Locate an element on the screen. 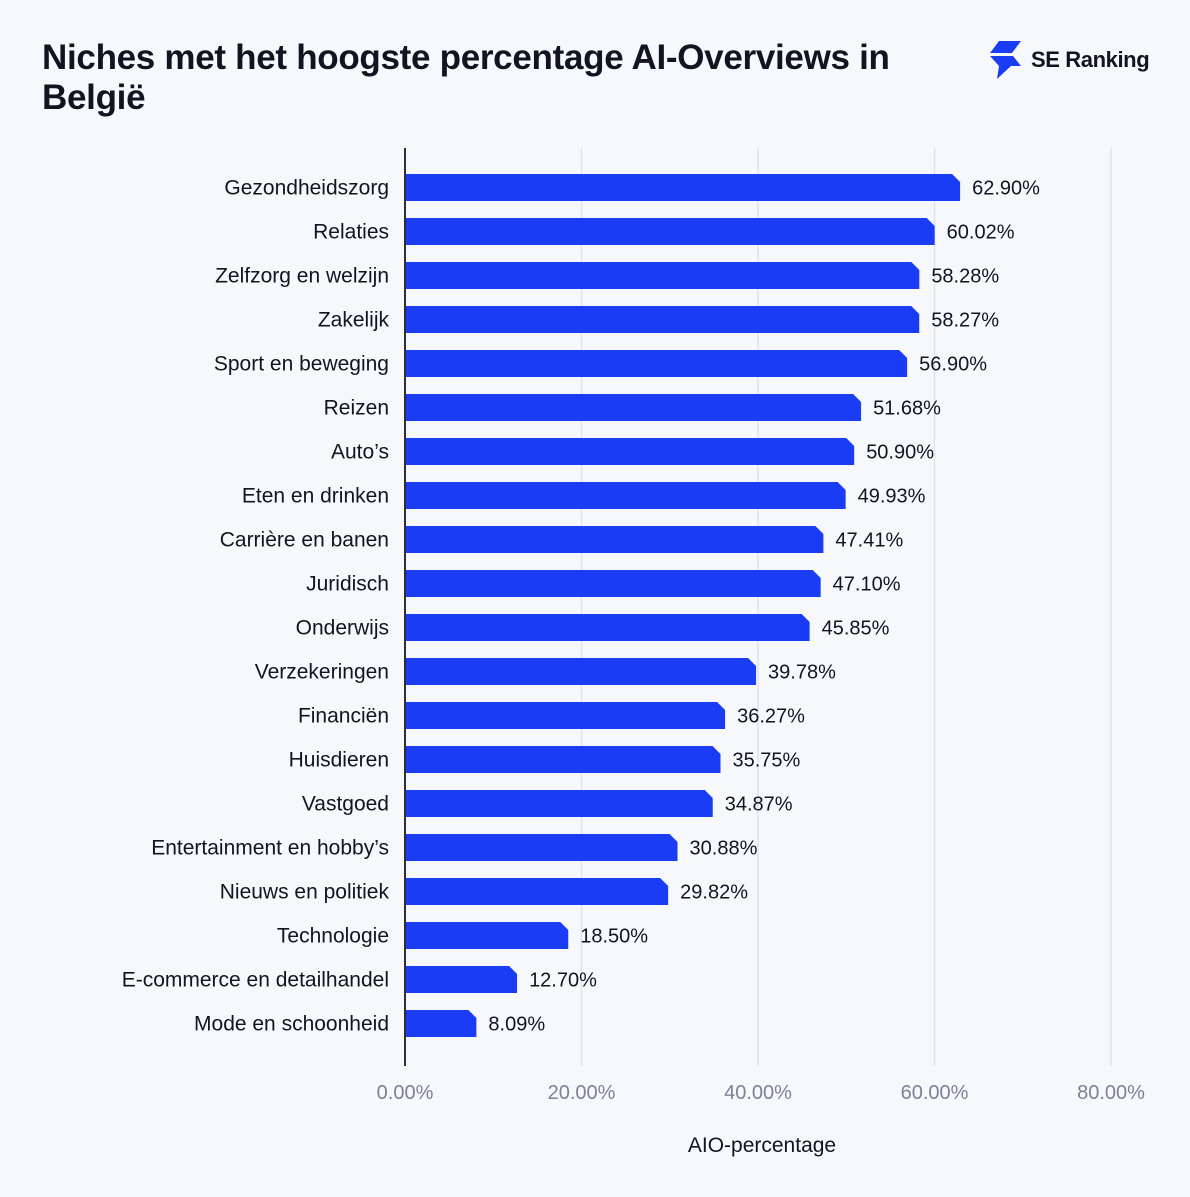 The height and width of the screenshot is (1197, 1190). value-label: 47.41% is located at coordinates (869, 541).